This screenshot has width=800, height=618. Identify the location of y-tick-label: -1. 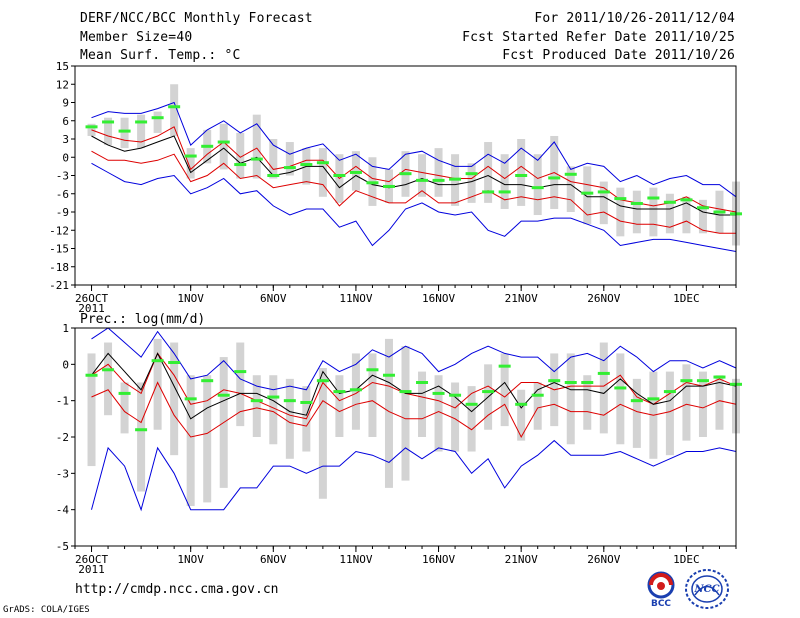
(62, 401).